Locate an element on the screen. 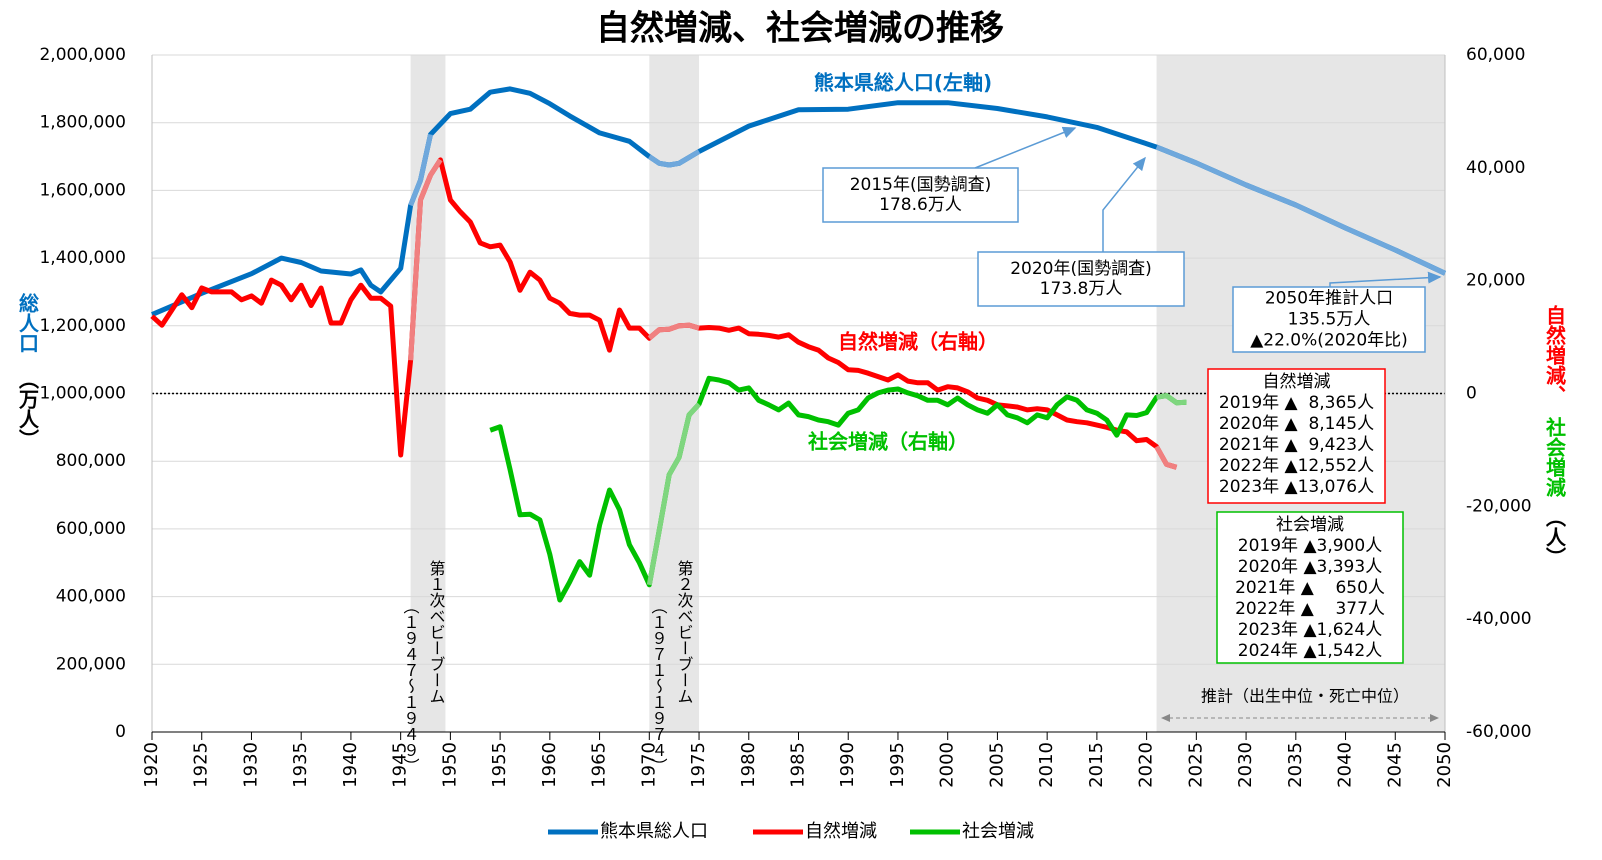  x-tick-label: 1970 is located at coordinates (648, 765).